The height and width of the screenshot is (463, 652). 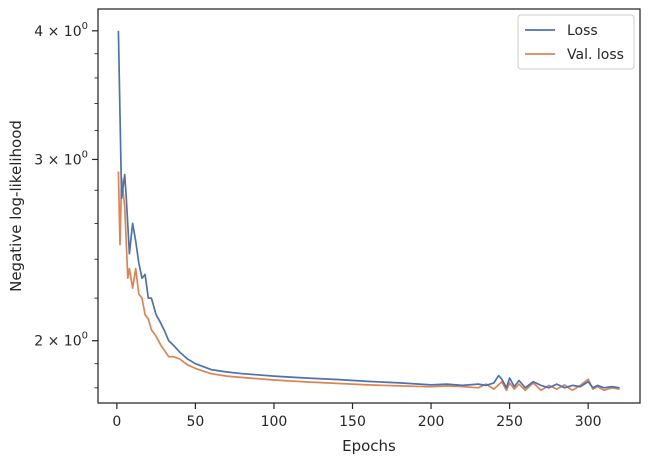 I want to click on x-tick-label: 0, so click(x=116, y=422).